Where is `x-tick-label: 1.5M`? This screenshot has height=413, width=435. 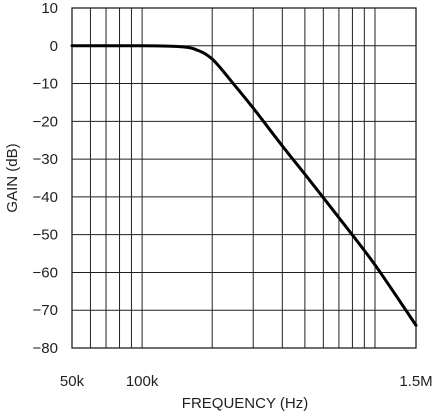
x-tick-label: 1.5M is located at coordinates (415, 381).